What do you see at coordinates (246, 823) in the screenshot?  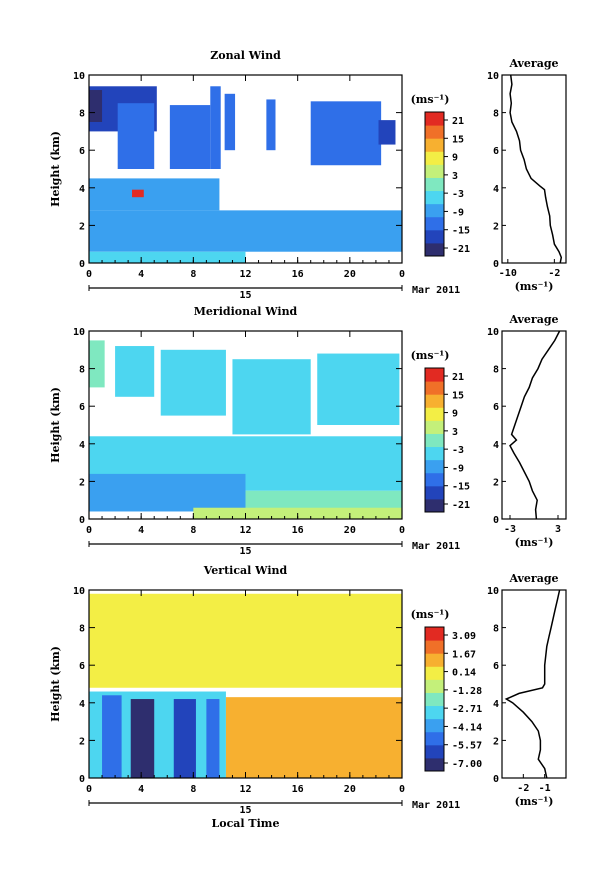 I see `x-axis-label: Local Time` at bounding box center [246, 823].